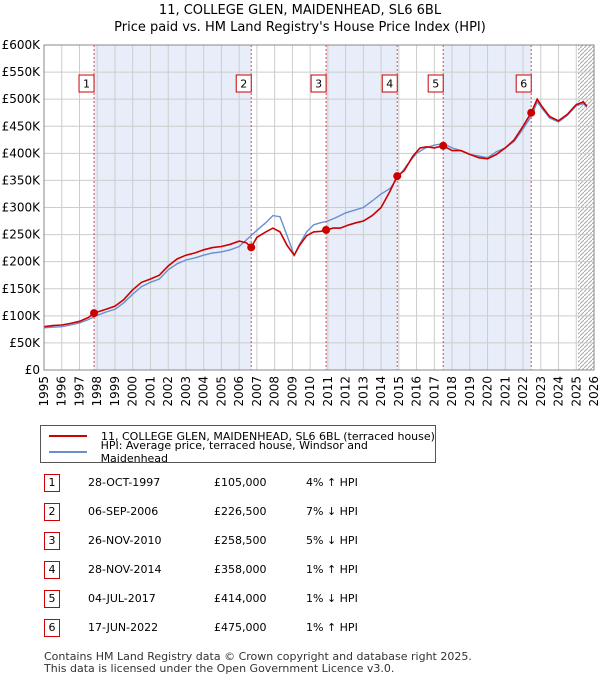 The image size is (600, 680). What do you see at coordinates (488, 391) in the screenshot?
I see `x-tick-label: 2020` at bounding box center [488, 391].